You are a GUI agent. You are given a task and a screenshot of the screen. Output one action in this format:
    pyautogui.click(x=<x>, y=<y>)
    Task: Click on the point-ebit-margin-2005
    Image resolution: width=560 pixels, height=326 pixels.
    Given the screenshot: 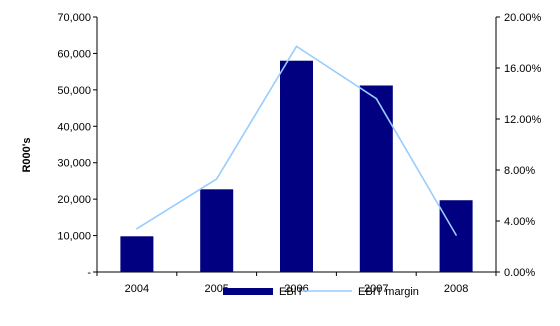 What is the action you would take?
    pyautogui.click(x=216, y=179)
    